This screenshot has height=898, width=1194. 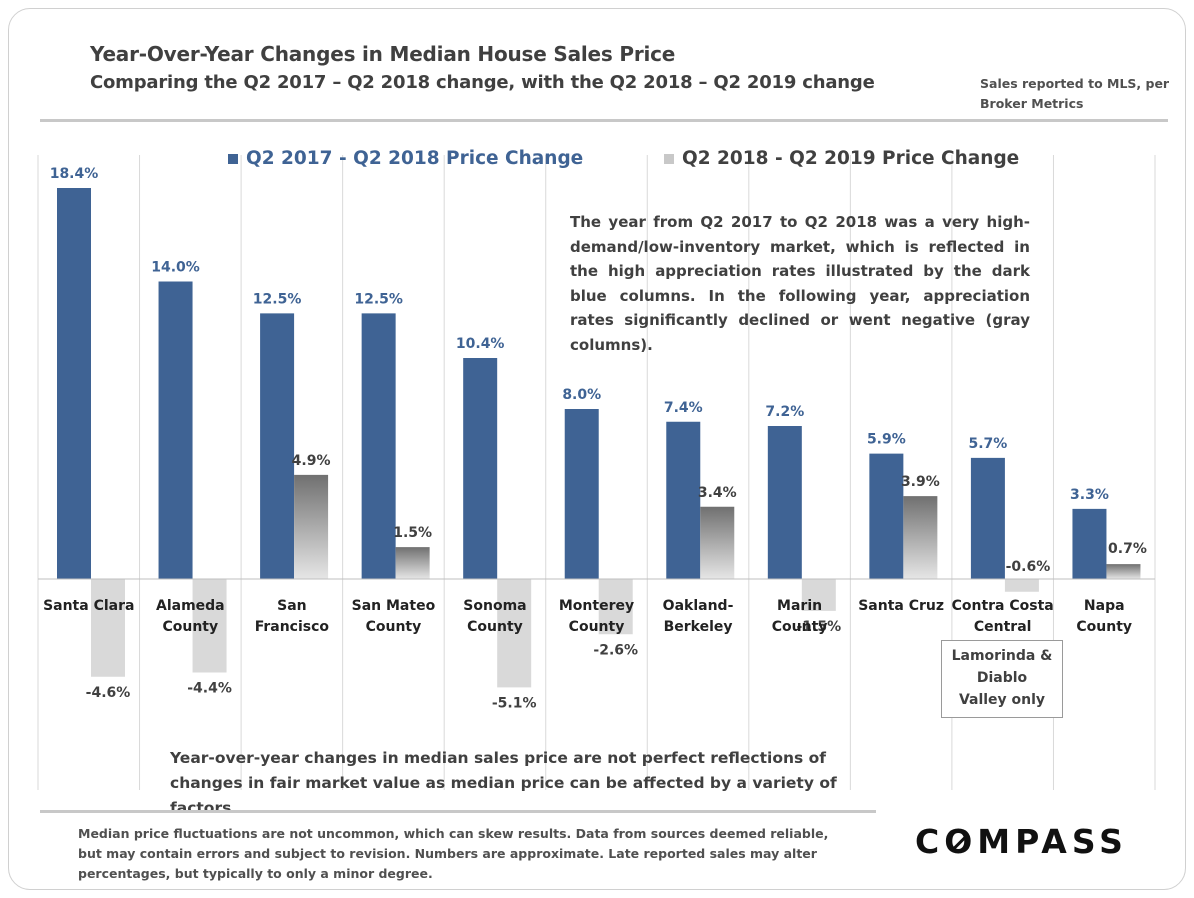 I want to click on data-label-series-2: 1.5%, so click(x=412, y=533).